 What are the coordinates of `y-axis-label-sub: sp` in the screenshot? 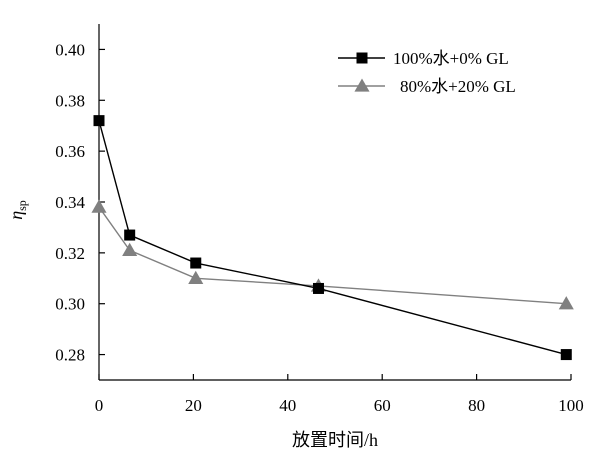 It's located at (22, 205).